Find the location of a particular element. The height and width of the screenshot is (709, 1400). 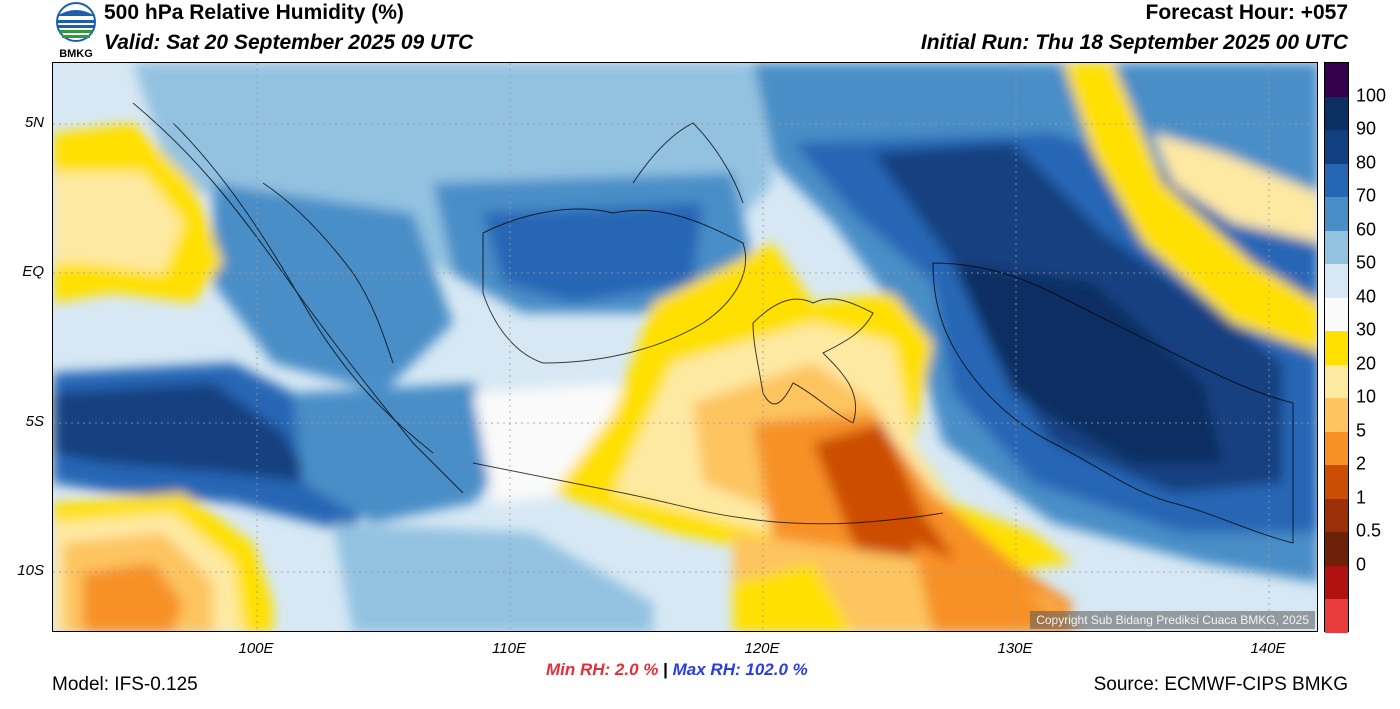

colorbar-label: 70 is located at coordinates (1366, 195).